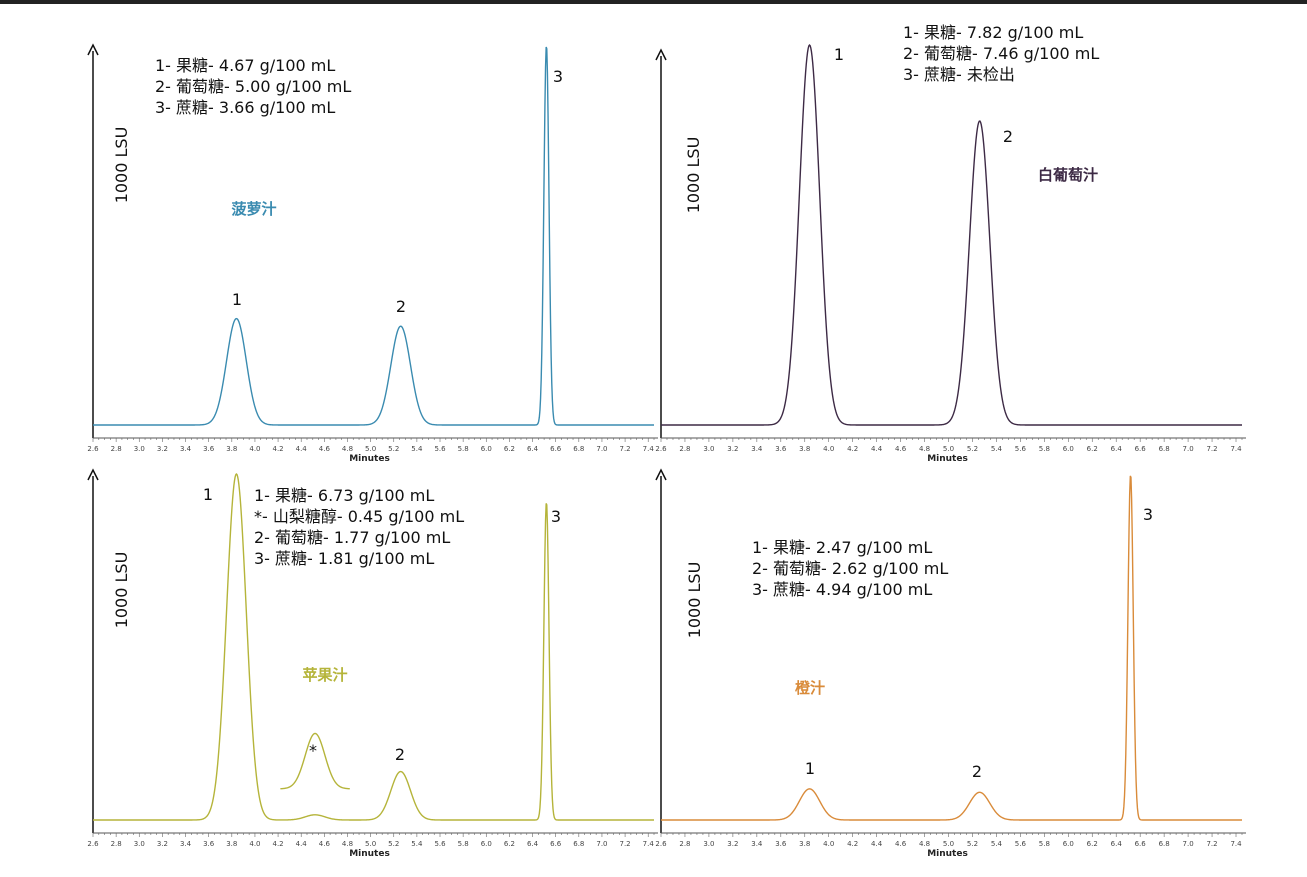  Describe the element at coordinates (315, 761) in the screenshot. I see `sorbitol-inset-trace` at that location.